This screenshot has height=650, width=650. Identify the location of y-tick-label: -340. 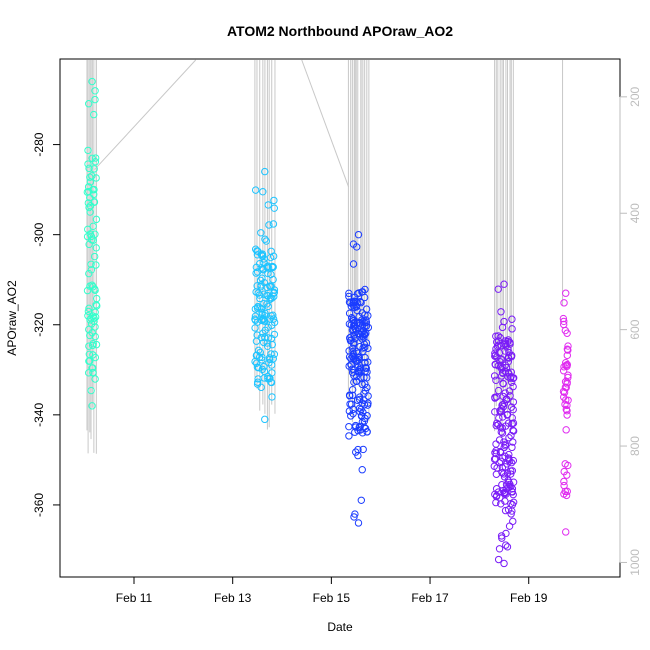
(39, 415).